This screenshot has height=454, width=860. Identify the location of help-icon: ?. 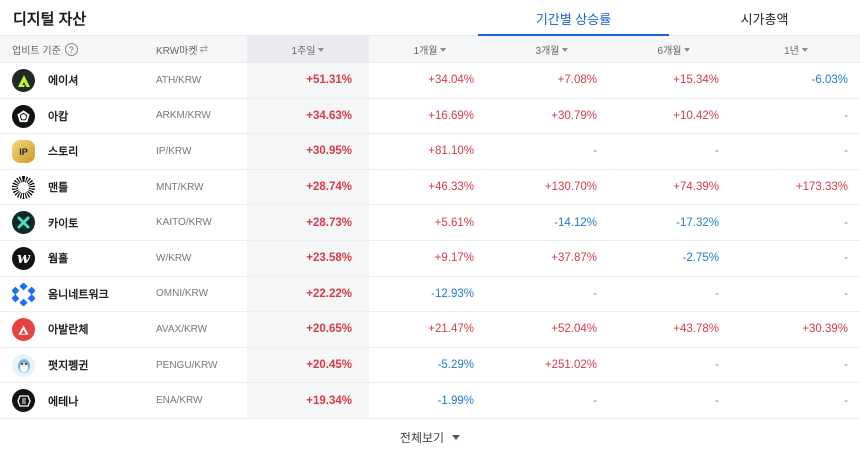
(71, 49).